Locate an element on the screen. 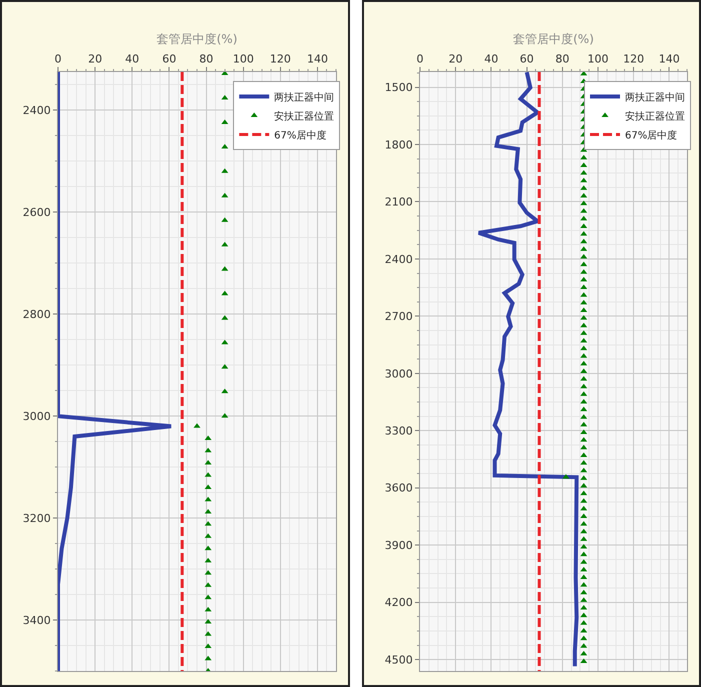 The height and width of the screenshot is (687, 701). y-tick-label: 4500 is located at coordinates (398, 659).